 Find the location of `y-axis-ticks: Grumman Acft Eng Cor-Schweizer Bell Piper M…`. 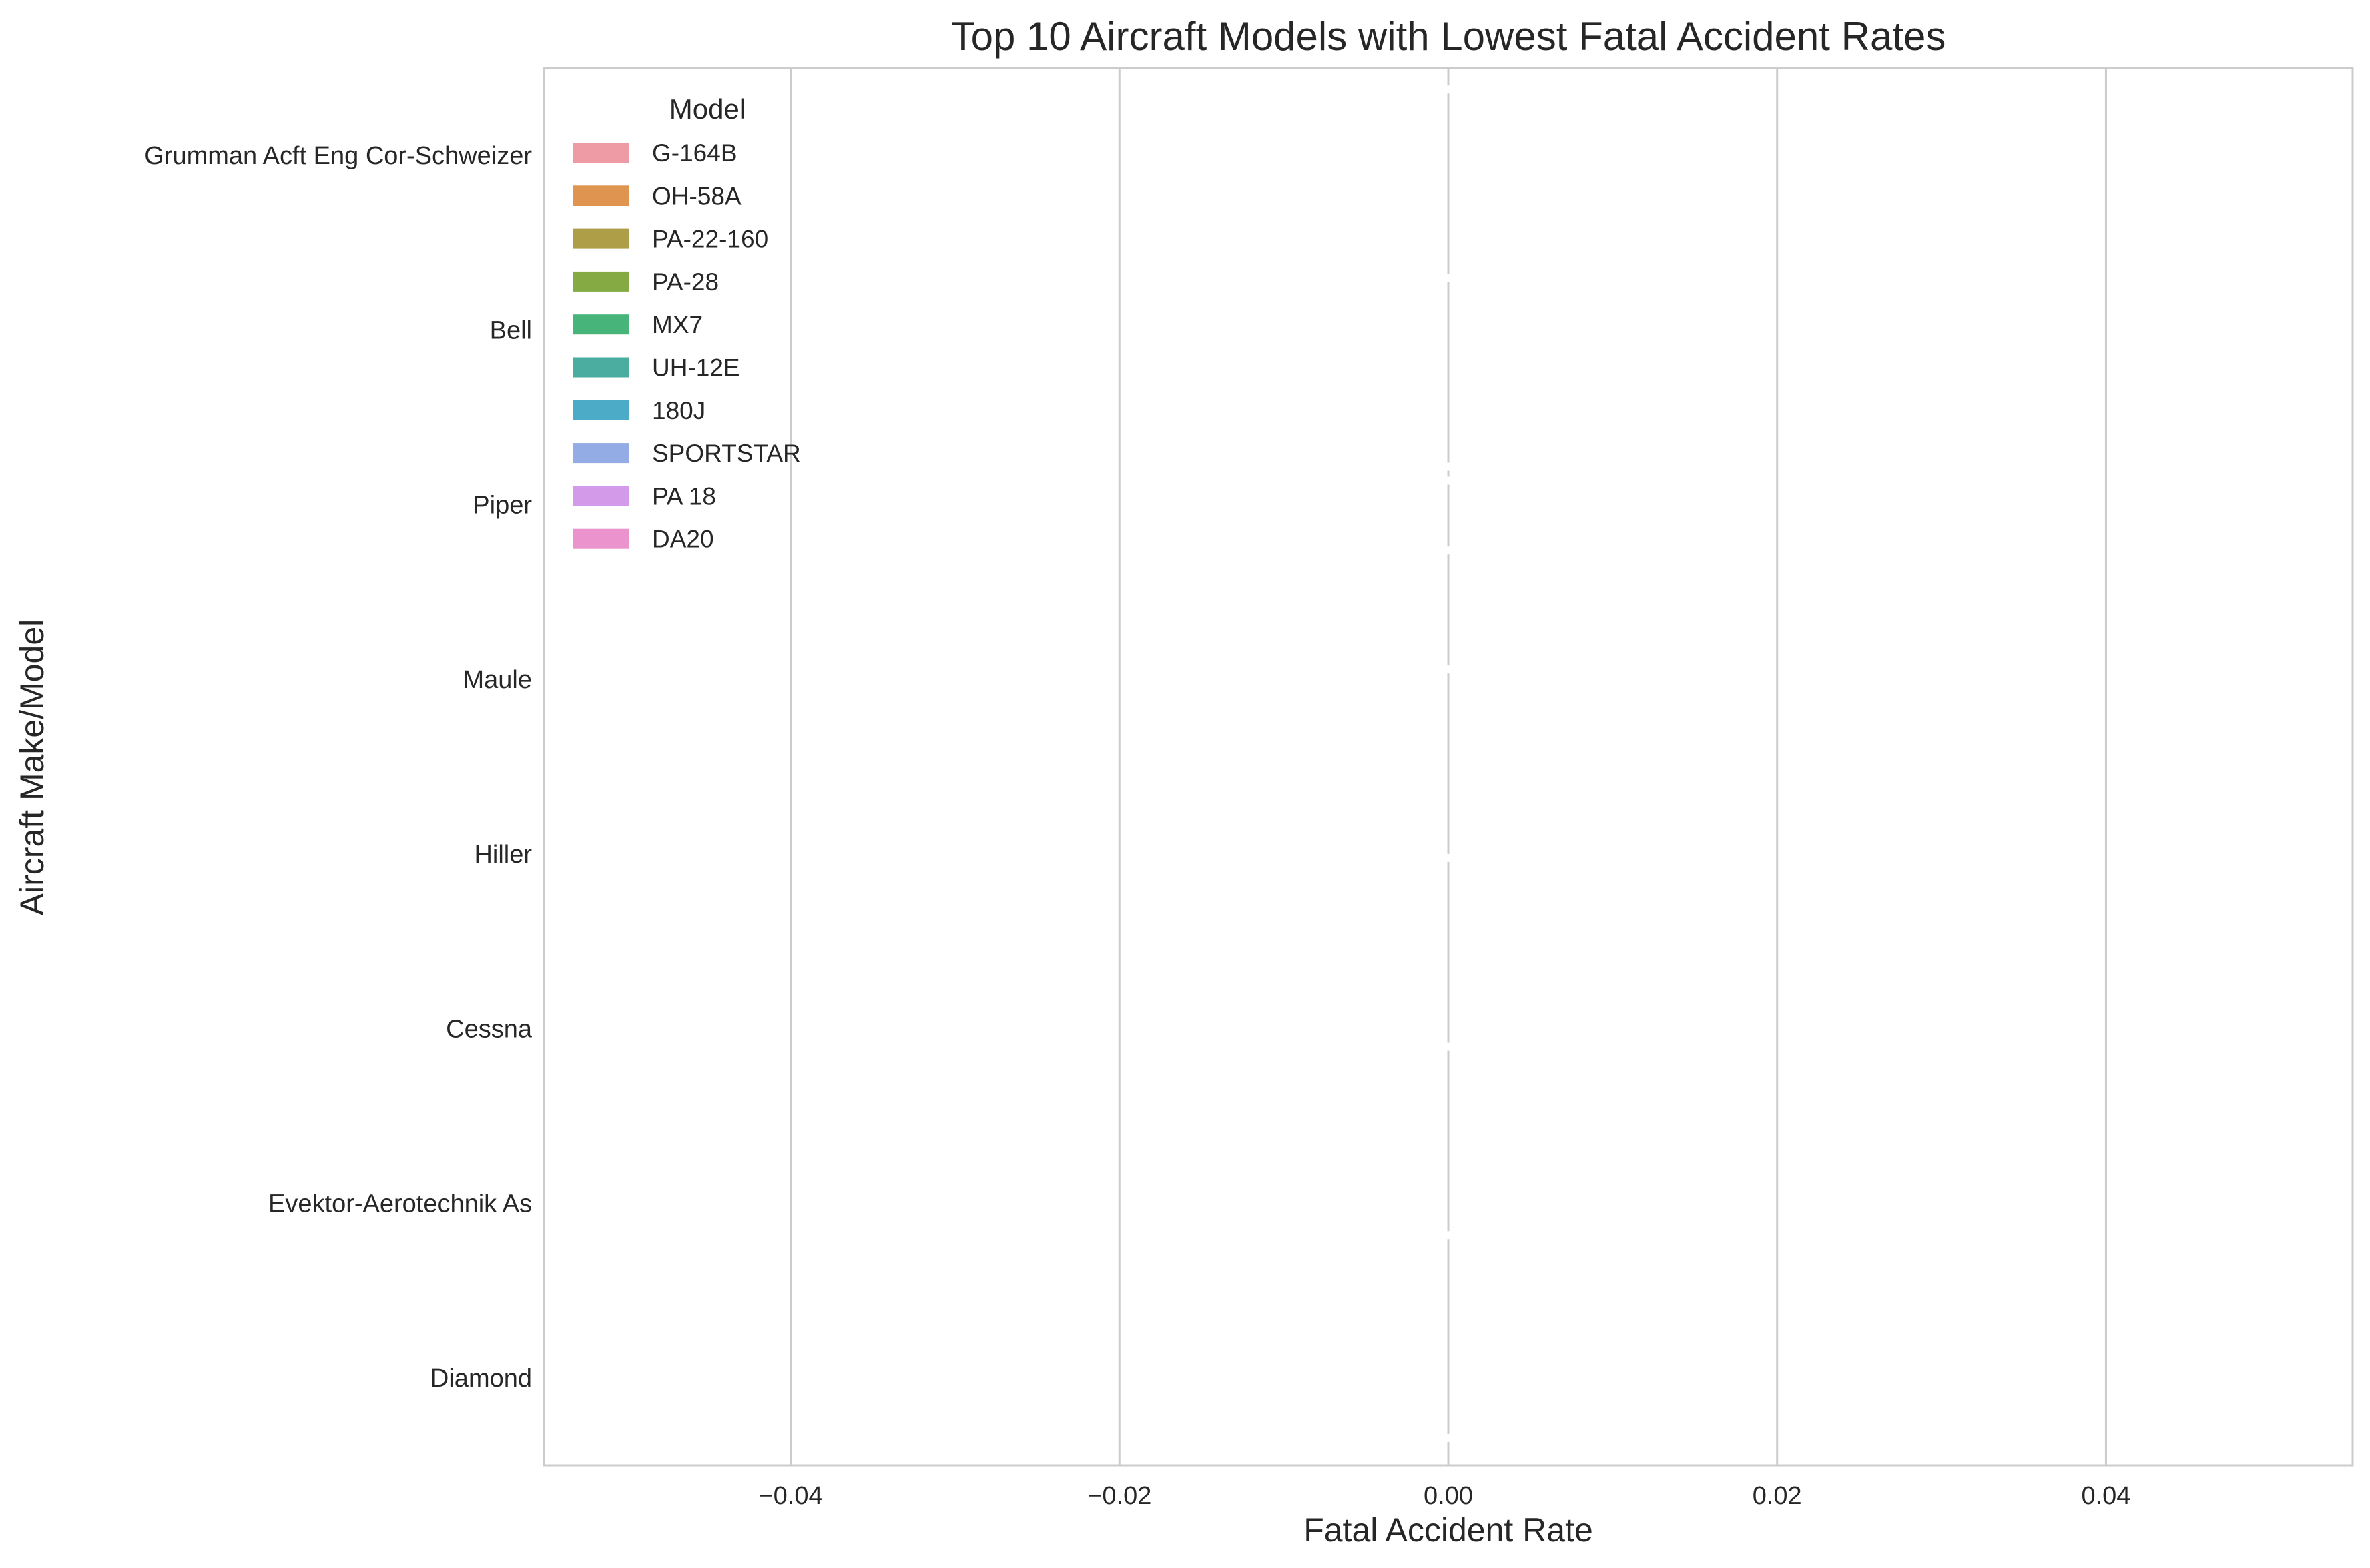

y-axis-ticks: Grumman Acft Eng Cor-Schweizer Bell Piper M… is located at coordinates (338, 768).